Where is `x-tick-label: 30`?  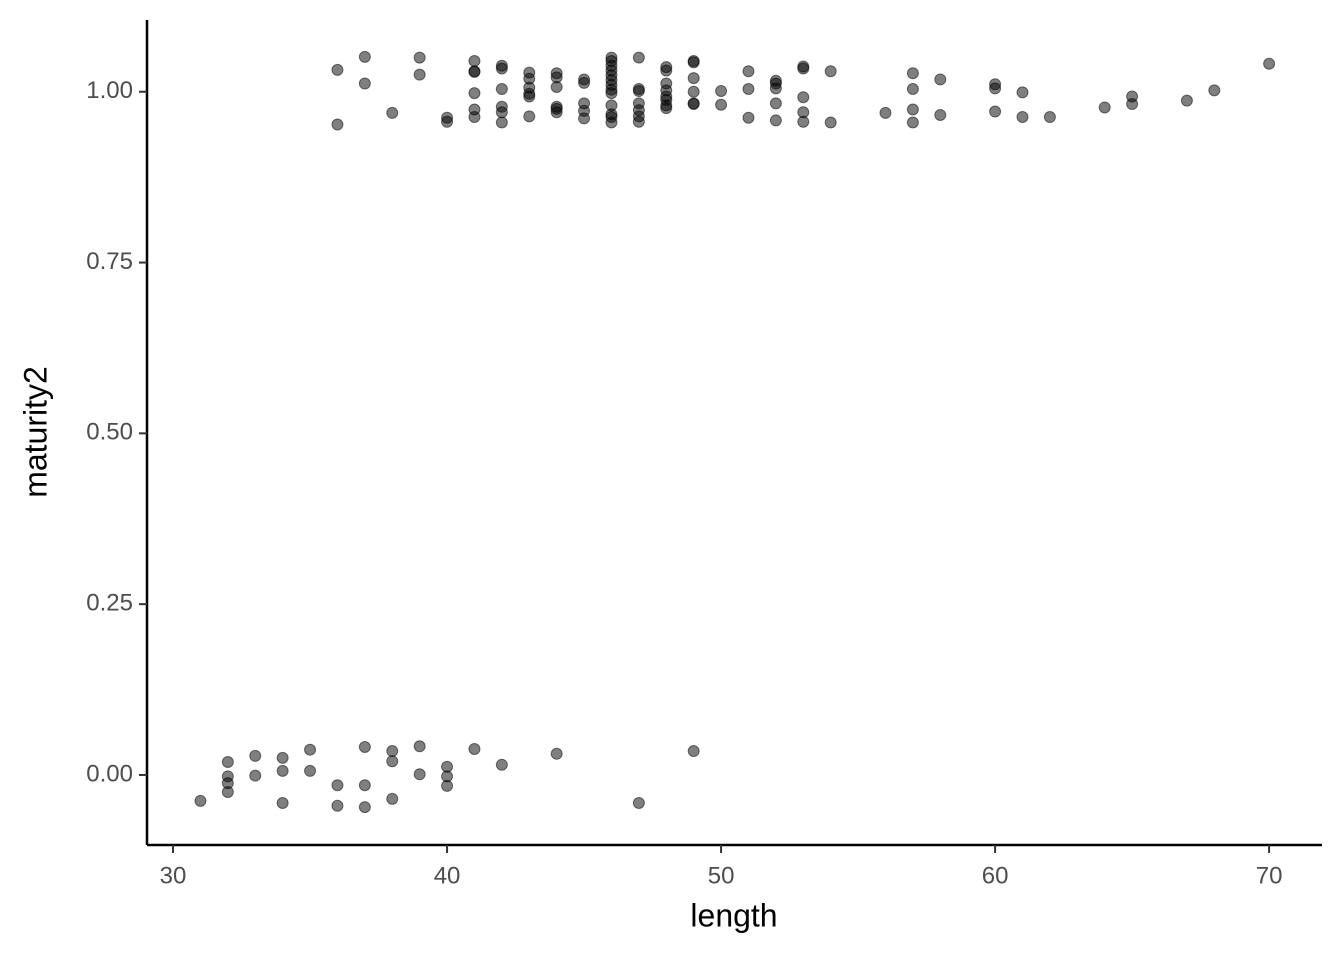
x-tick-label: 30 is located at coordinates (173, 875).